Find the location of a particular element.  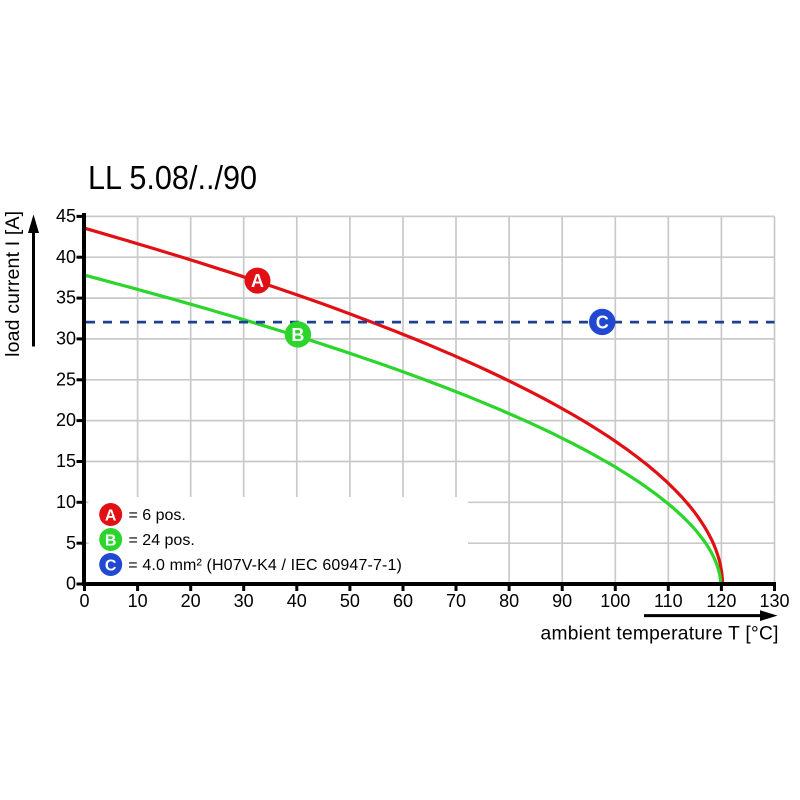

svg-text: 45 is located at coordinates (66, 216).